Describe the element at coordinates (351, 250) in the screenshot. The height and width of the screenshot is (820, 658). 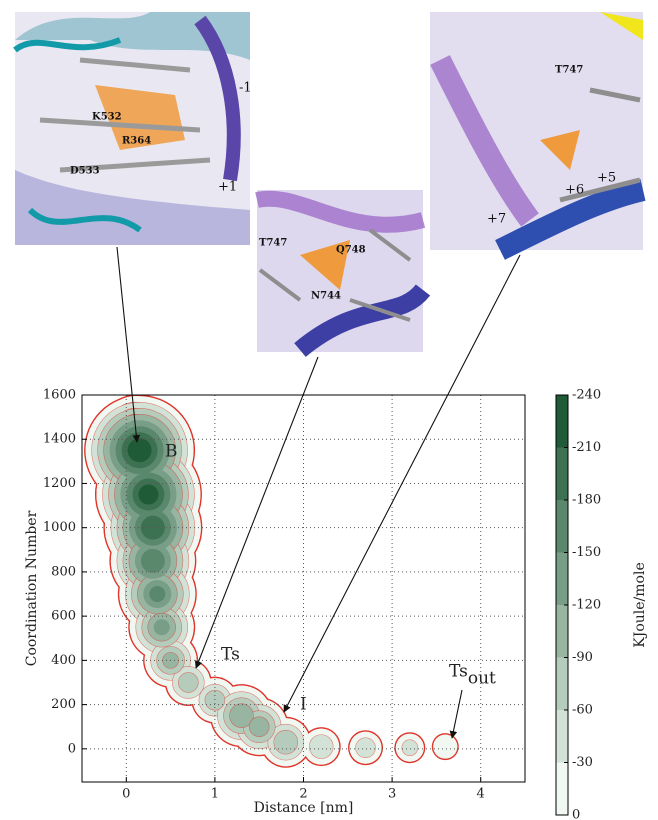
I see `inset-label: Q748` at that location.